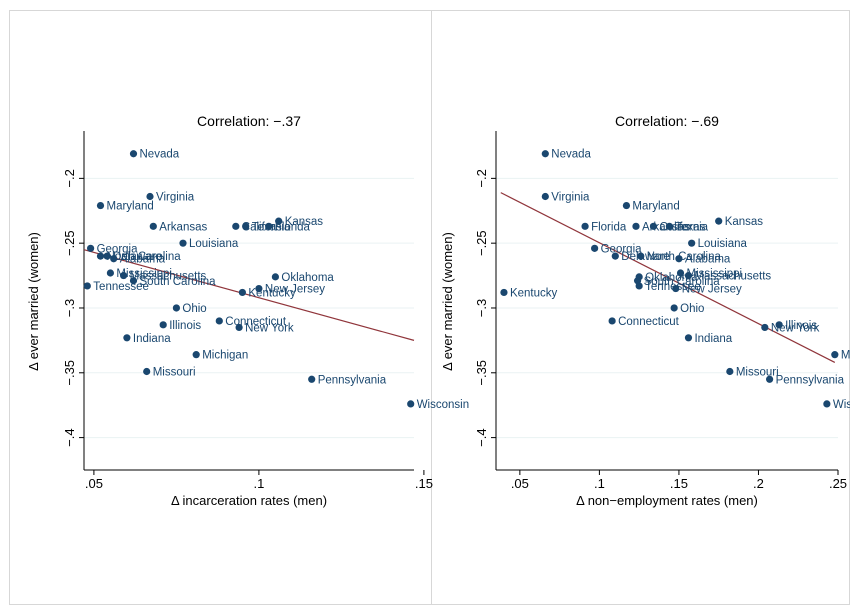  What do you see at coordinates (249, 121) in the screenshot?
I see `chart-title: Correlation: −.37` at bounding box center [249, 121].